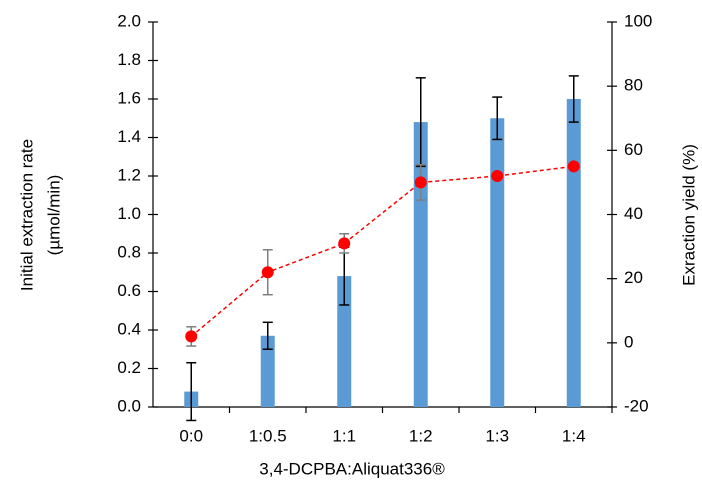  What do you see at coordinates (129, 20) in the screenshot?
I see `y-tick-label: 2.0` at bounding box center [129, 20].